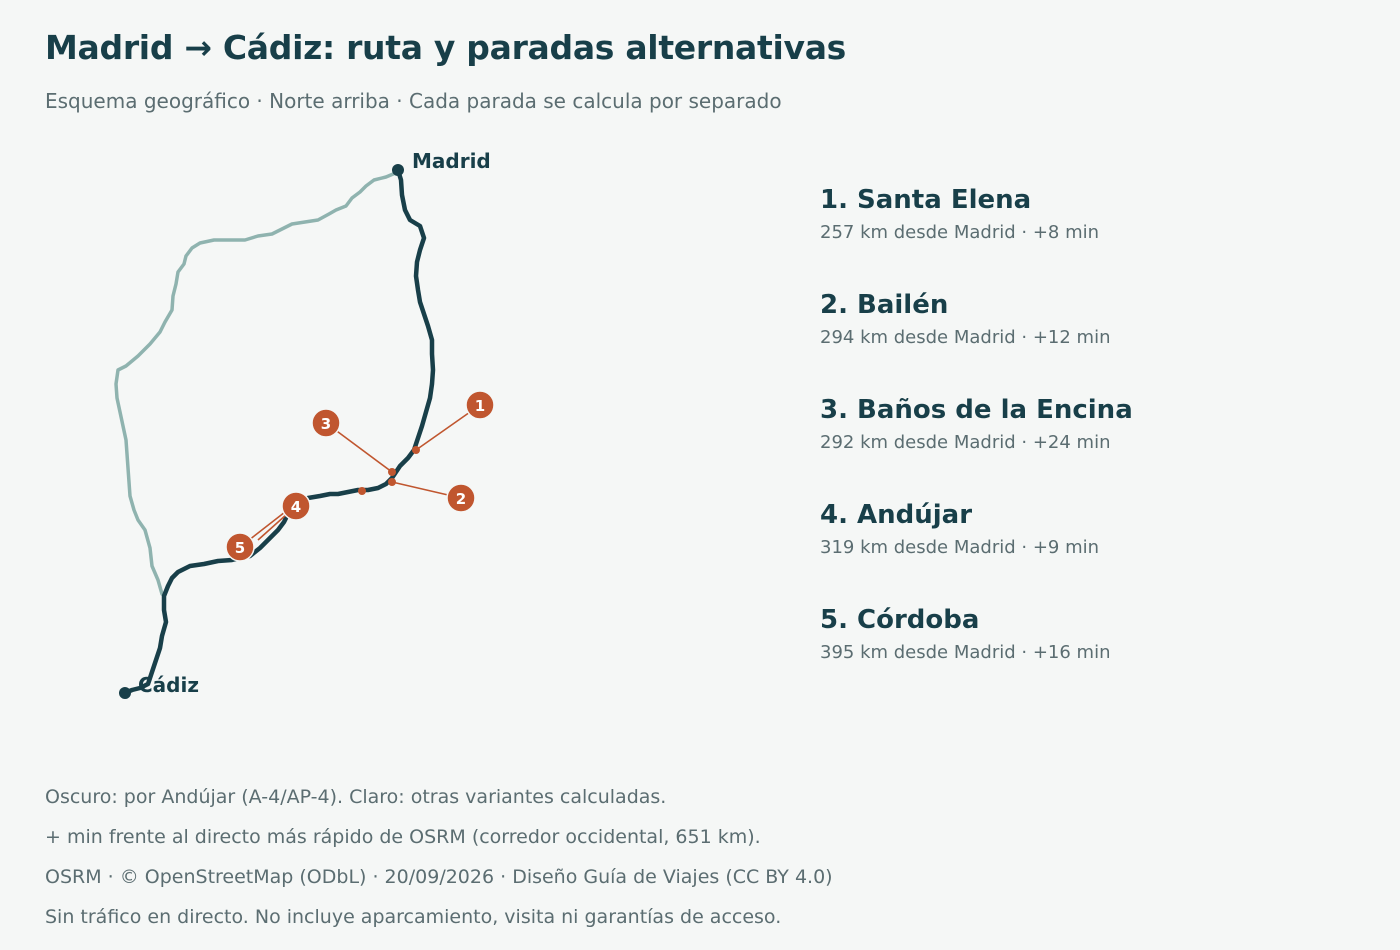  I want to click on stop-detail: 319 km desde Madrid · +9 min, so click(960, 547).